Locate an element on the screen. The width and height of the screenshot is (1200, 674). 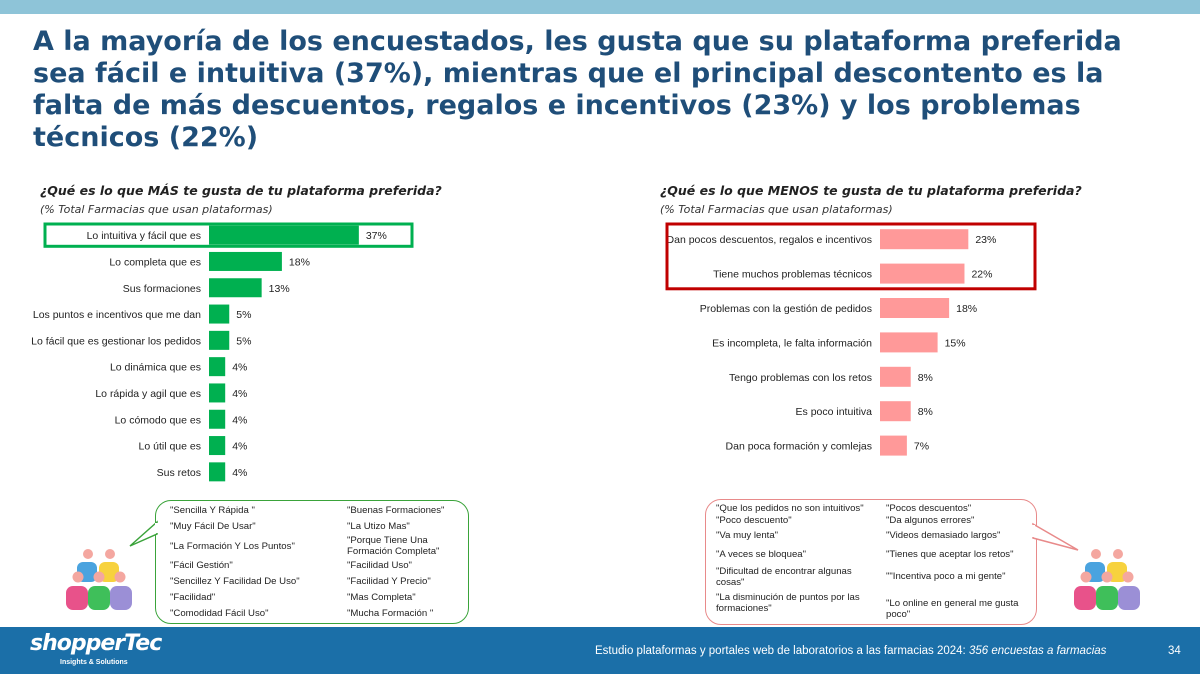
quote: "Sencilla Y Rápida " is located at coordinates (212, 510).